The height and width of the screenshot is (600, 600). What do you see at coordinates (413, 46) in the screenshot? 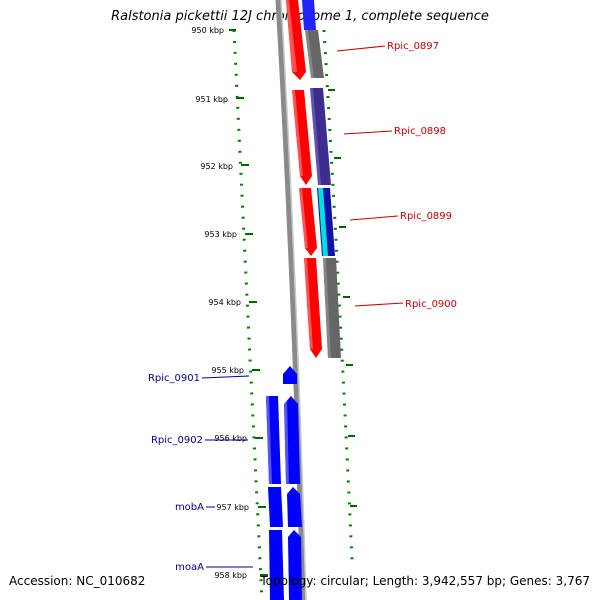
I see `gene-label-rpic-0897: Rpic_0897` at bounding box center [413, 46].